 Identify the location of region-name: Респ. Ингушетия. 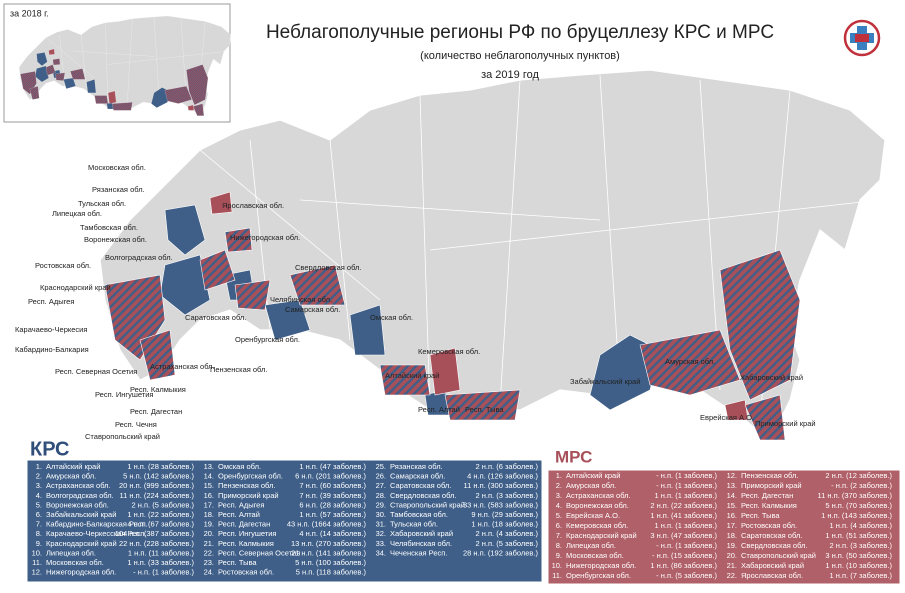
(247, 533).